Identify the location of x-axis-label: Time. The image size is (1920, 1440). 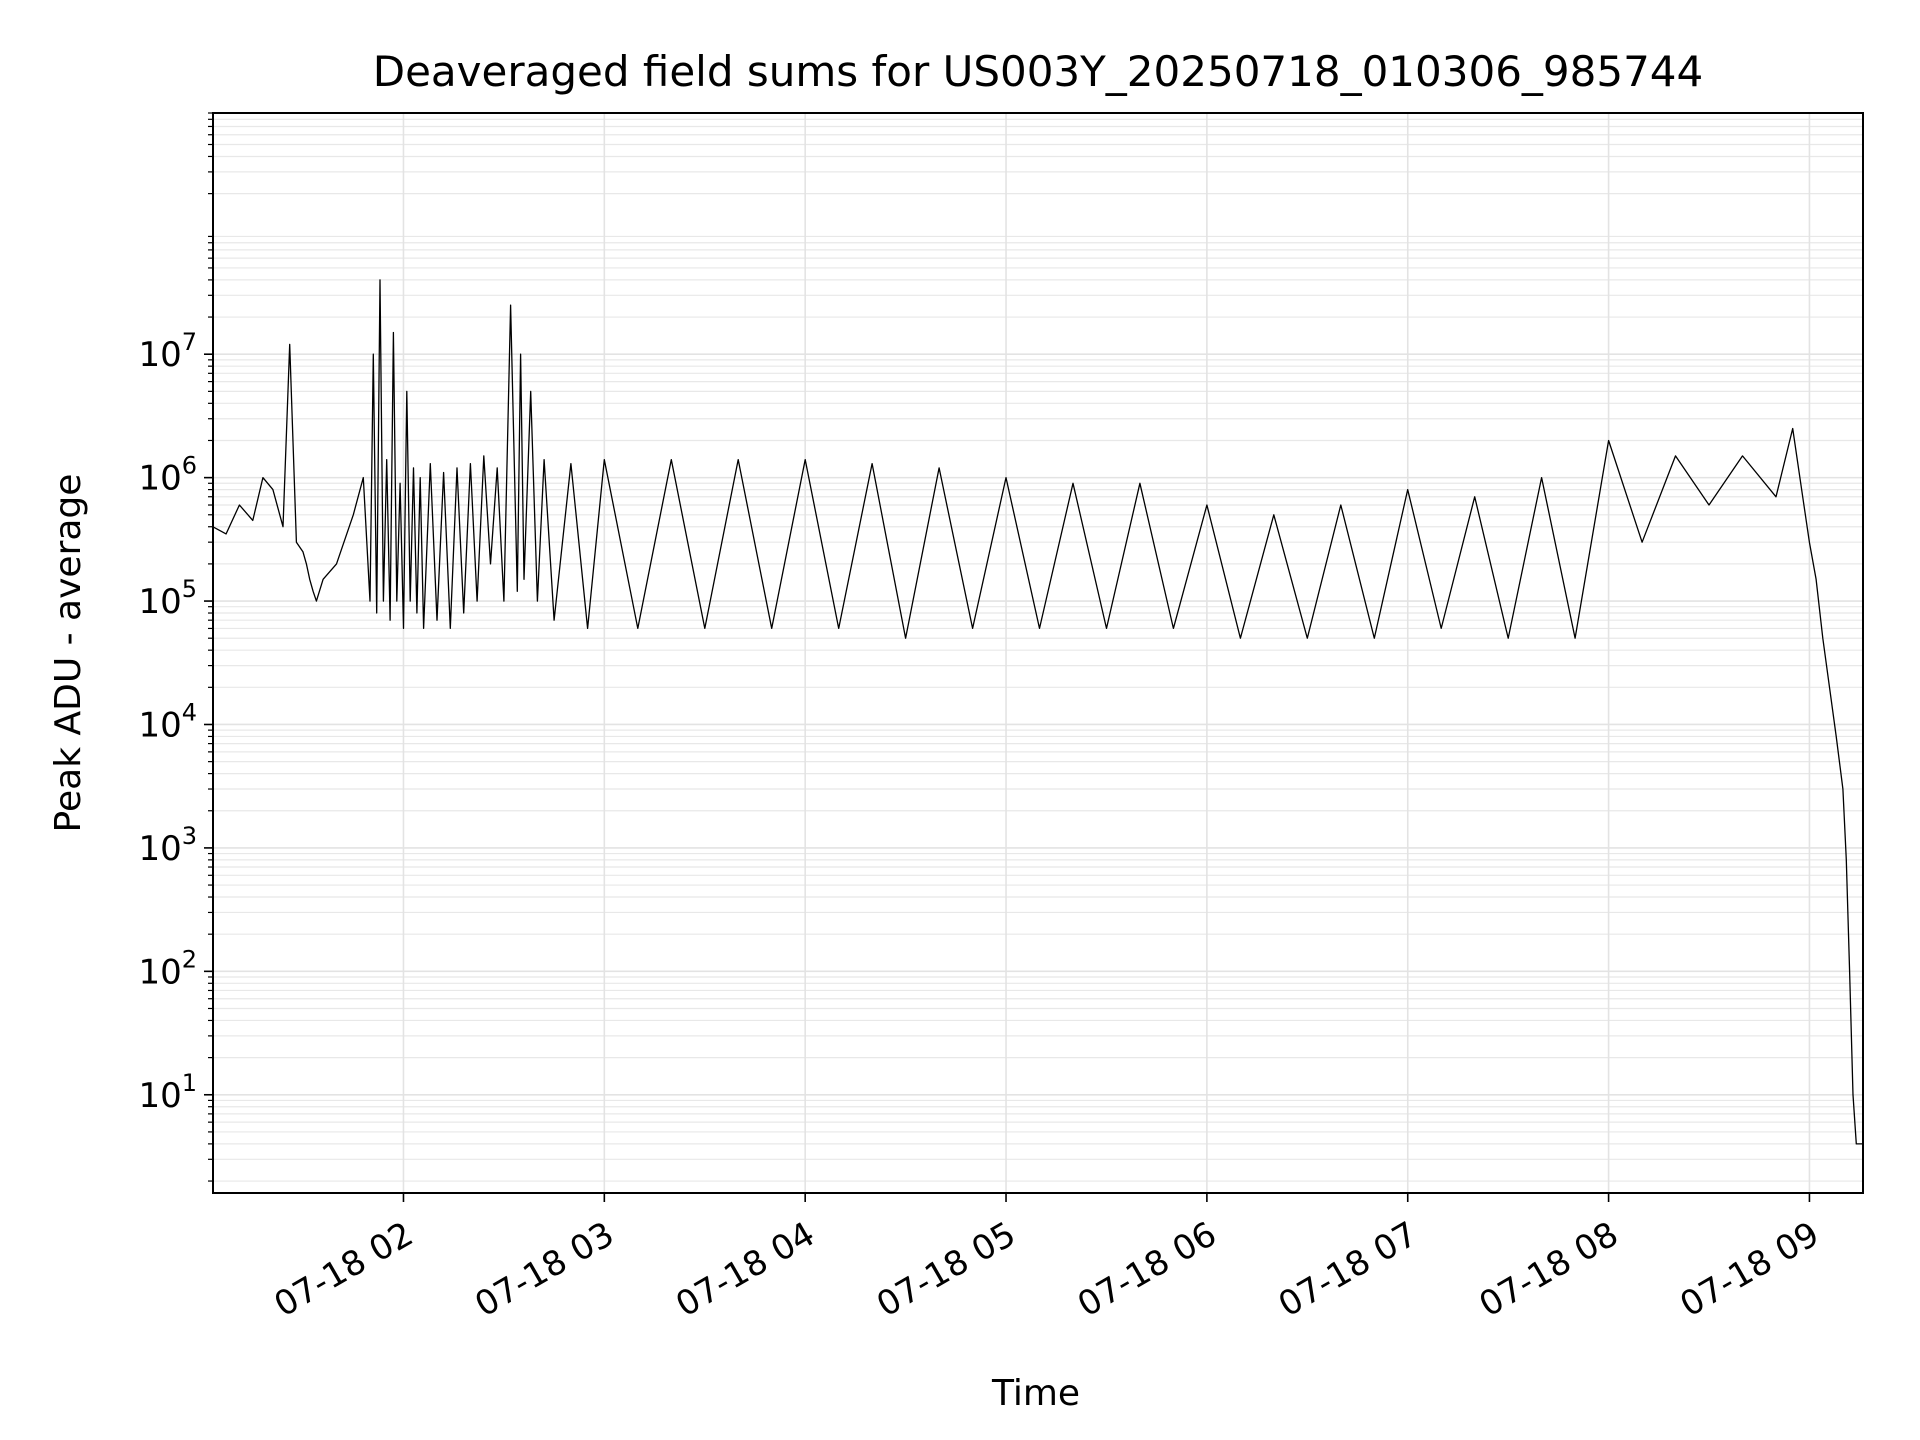
(1035, 1393).